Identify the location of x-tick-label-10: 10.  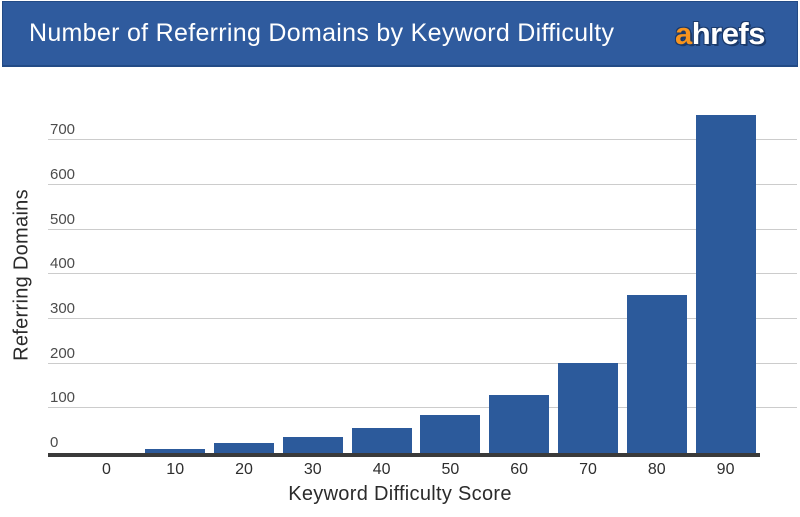
(175, 469).